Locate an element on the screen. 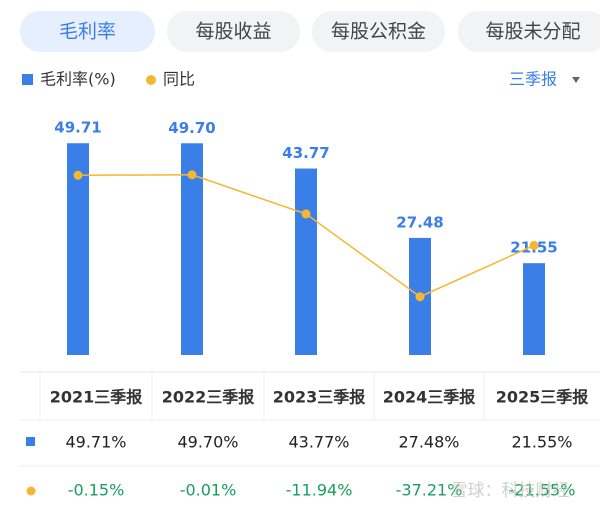  table-cell: -37.21% is located at coordinates (429, 490).